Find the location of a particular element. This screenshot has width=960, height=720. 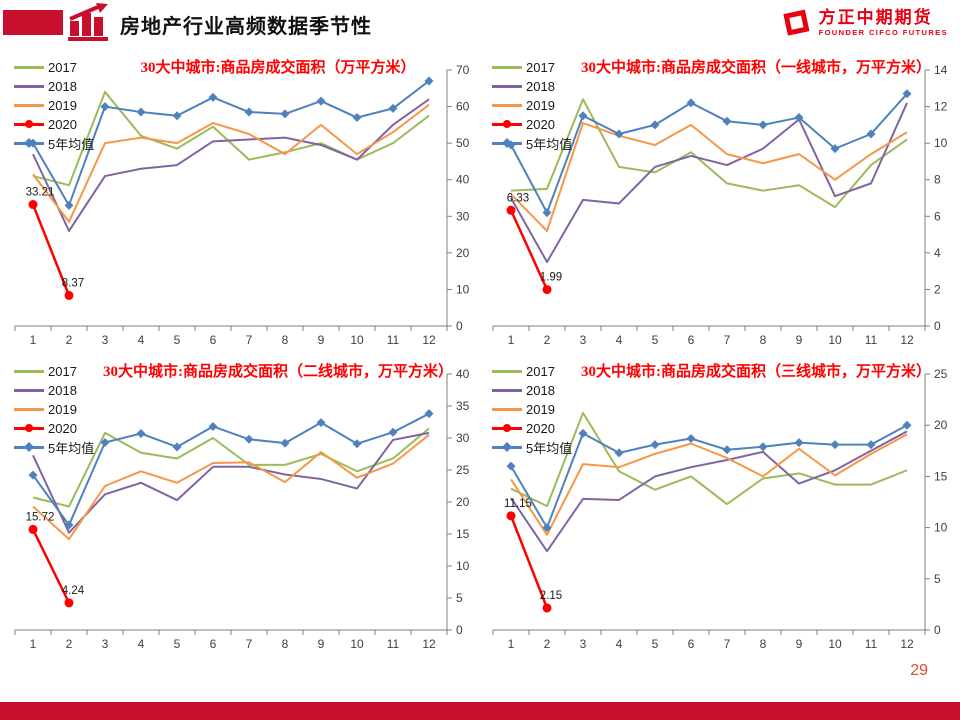

bar-chart-arrow-icon is located at coordinates (88, 22).